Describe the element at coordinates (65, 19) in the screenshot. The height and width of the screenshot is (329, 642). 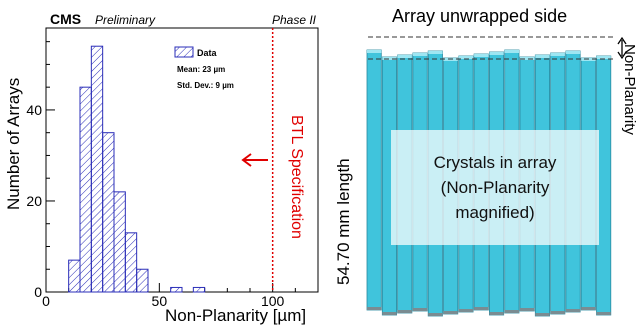
I see `experiment-label: CMS` at that location.